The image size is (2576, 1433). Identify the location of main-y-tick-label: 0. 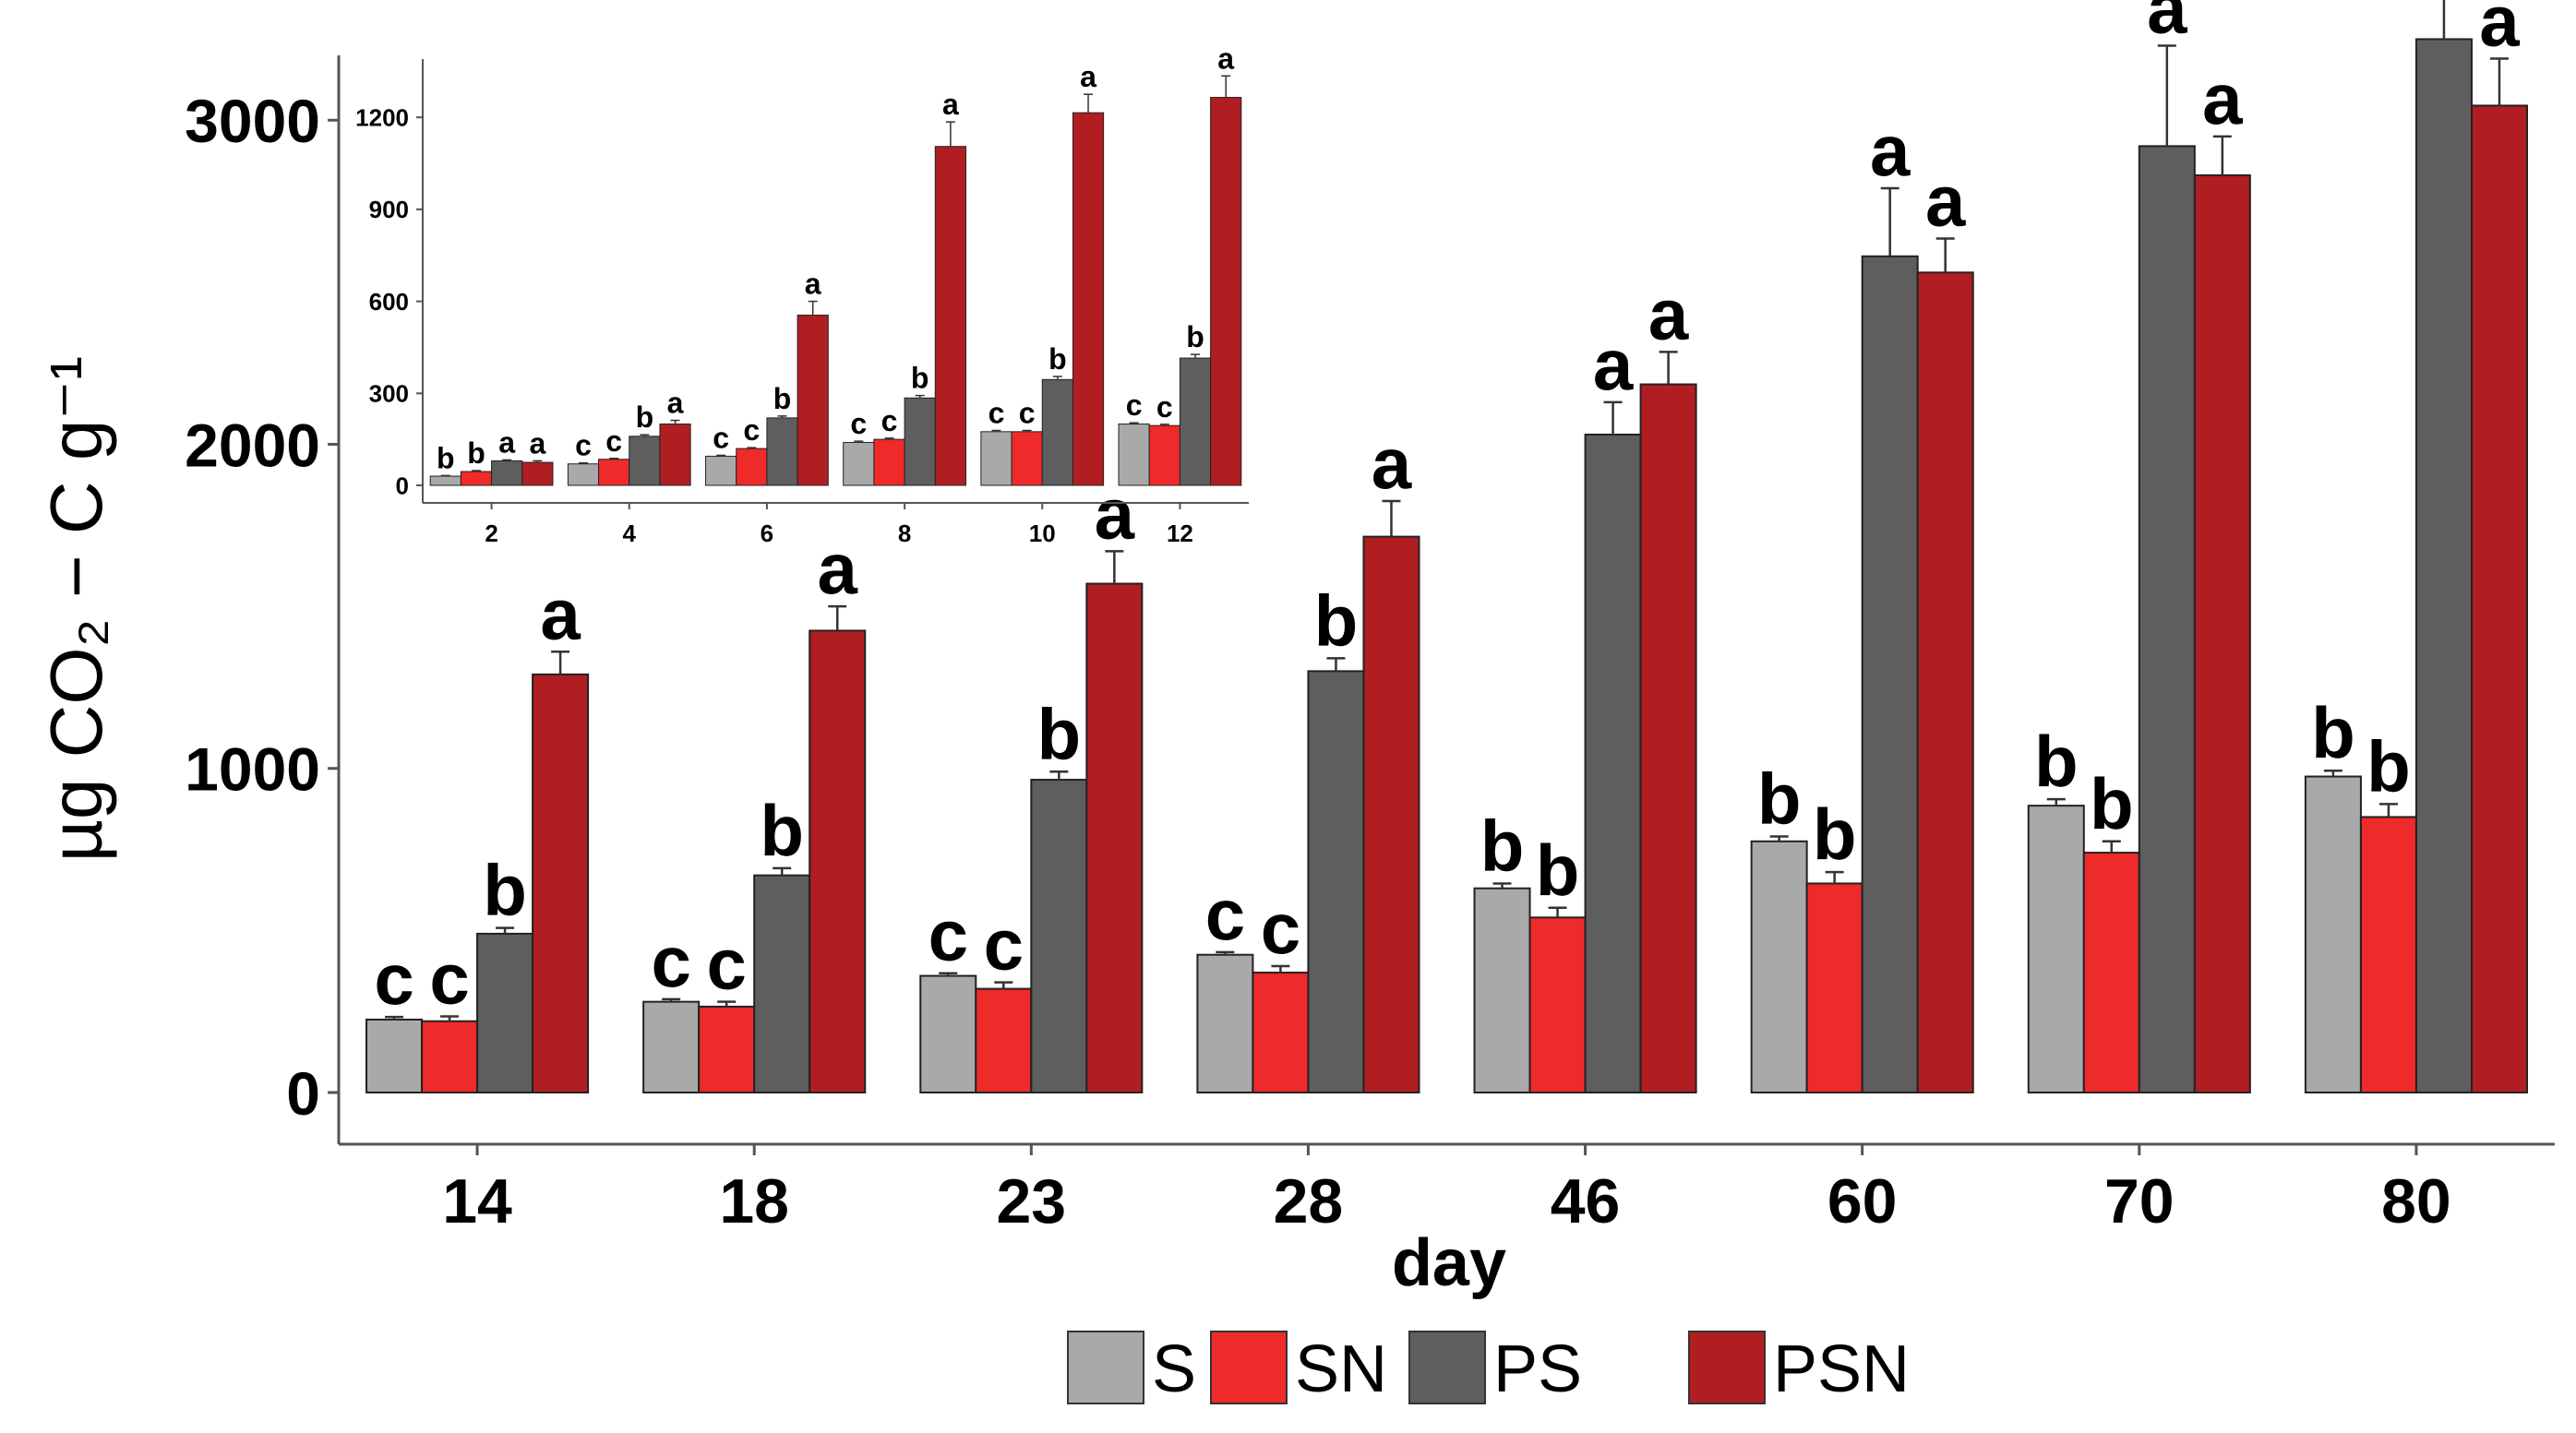
(303, 1093).